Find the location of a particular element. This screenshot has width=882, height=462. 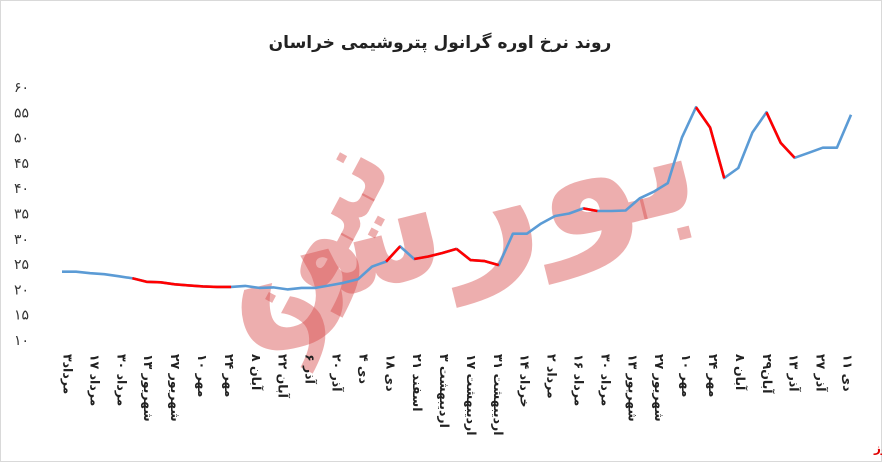

x-tick-label: ۱۷ اردیبهشت is located at coordinates (471, 395).